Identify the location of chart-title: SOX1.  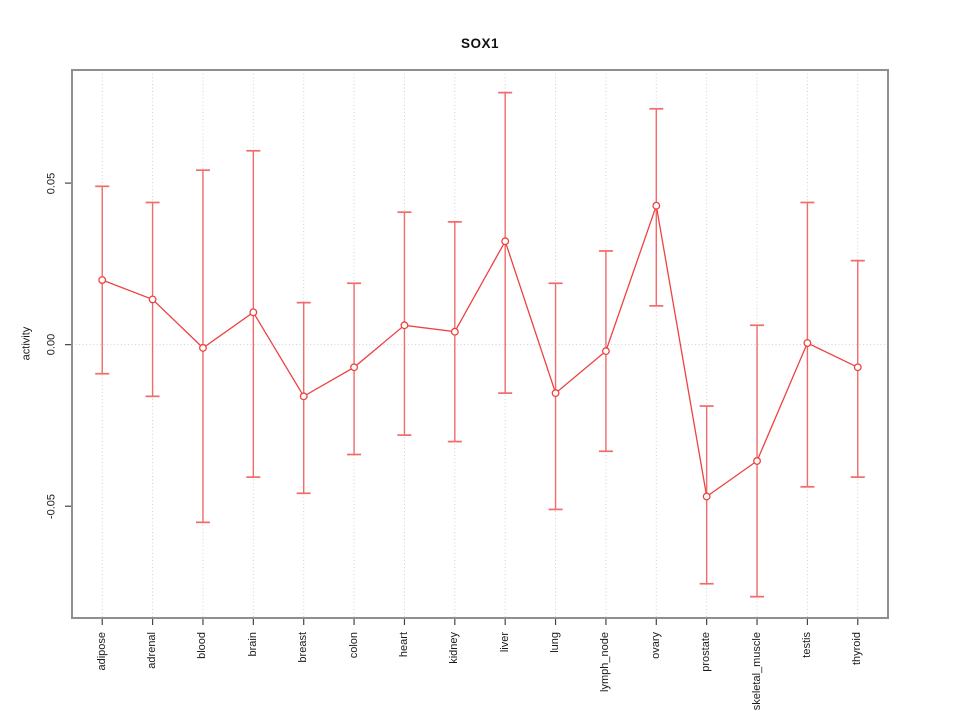
(480, 43).